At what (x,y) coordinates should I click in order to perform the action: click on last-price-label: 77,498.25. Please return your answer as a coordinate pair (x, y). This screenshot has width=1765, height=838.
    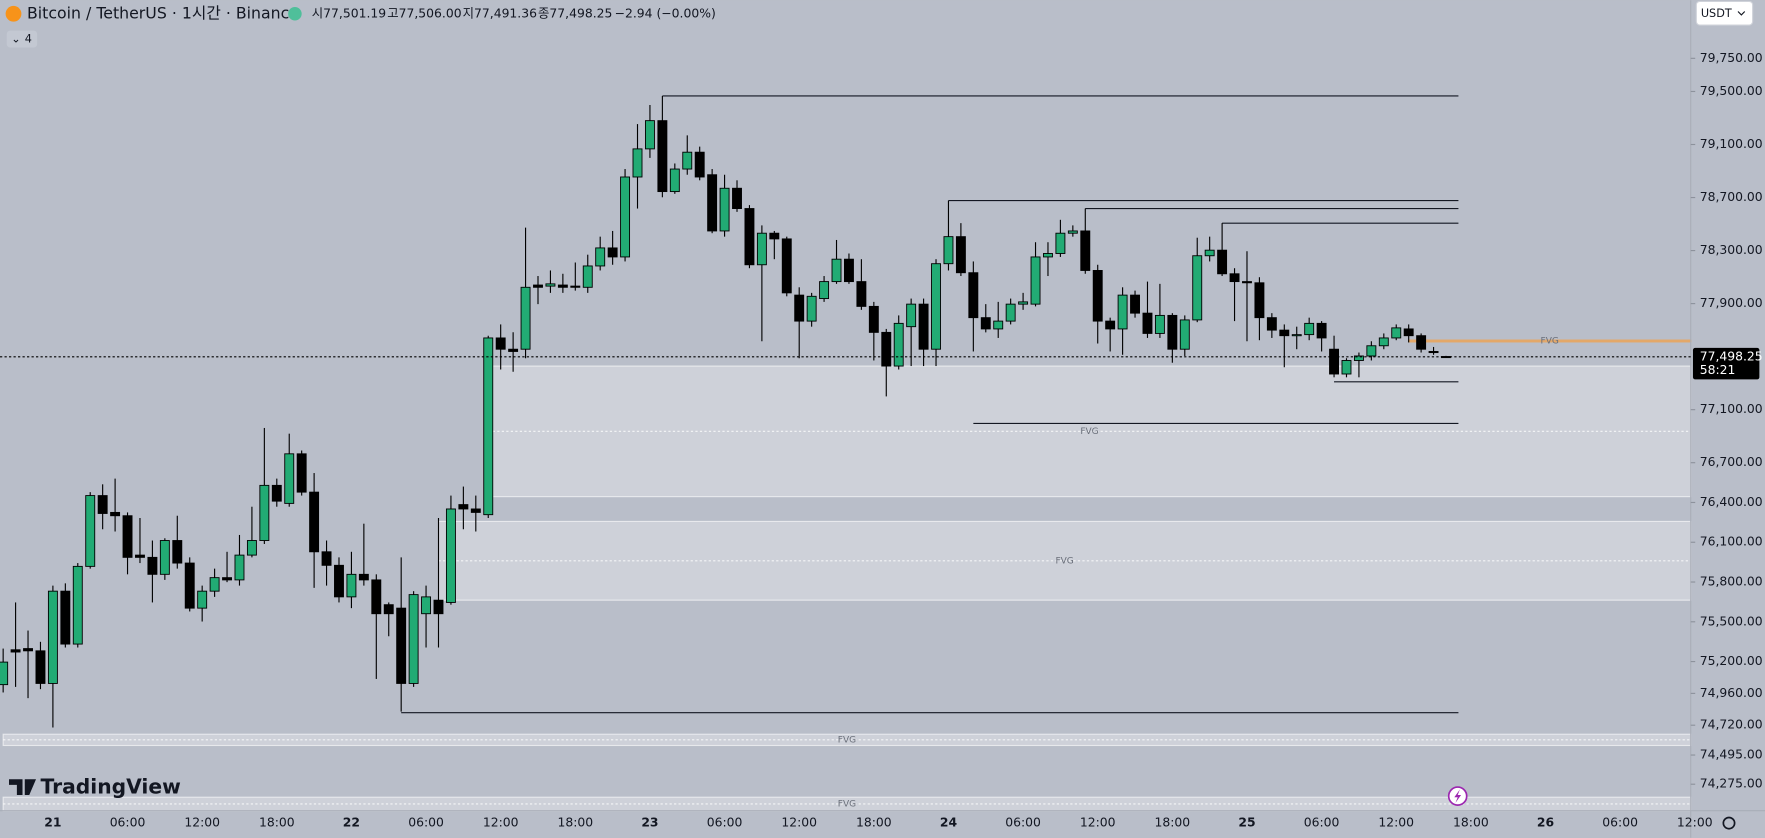
    Looking at the image, I should click on (1731, 356).